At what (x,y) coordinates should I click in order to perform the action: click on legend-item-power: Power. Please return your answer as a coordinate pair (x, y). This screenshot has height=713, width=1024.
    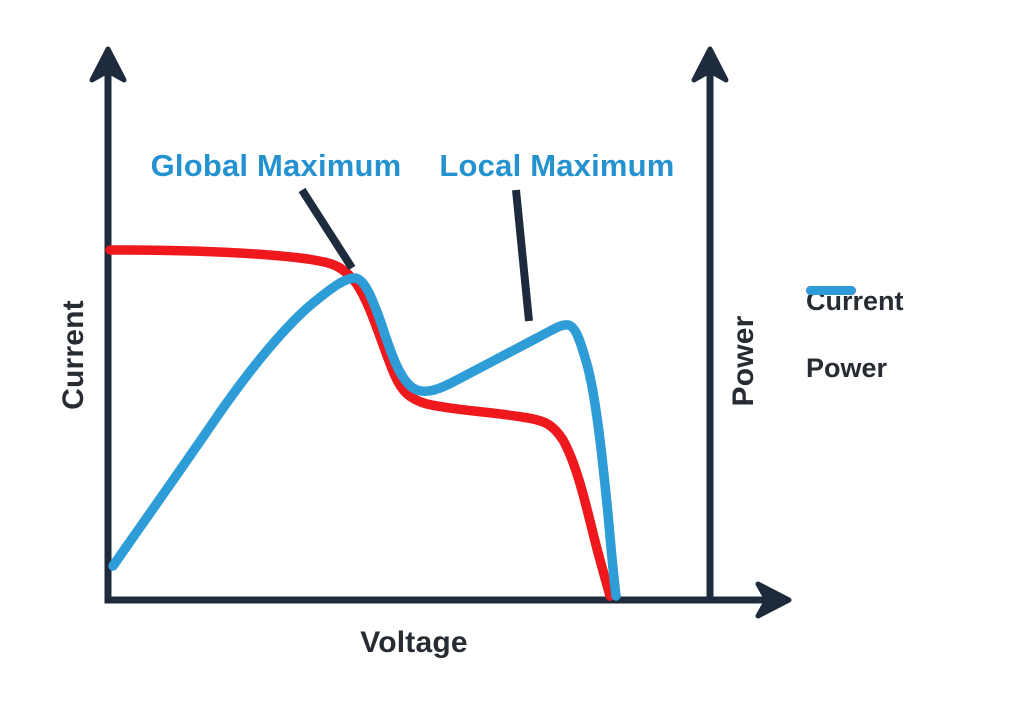
    Looking at the image, I should click on (855, 335).